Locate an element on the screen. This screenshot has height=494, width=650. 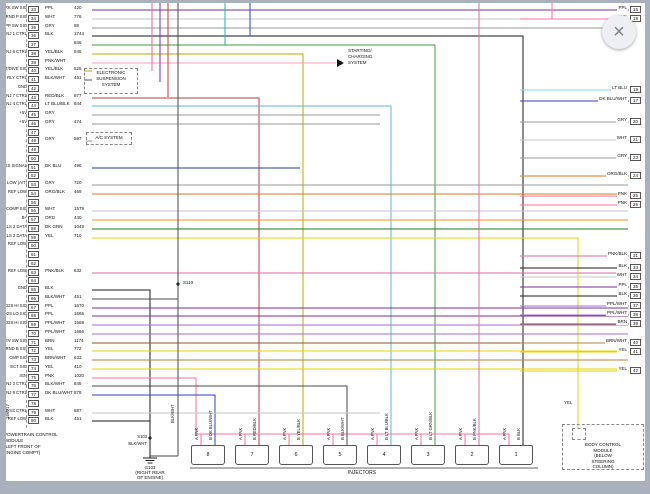
right-pin-17: 17 is located at coordinates (635, 100).